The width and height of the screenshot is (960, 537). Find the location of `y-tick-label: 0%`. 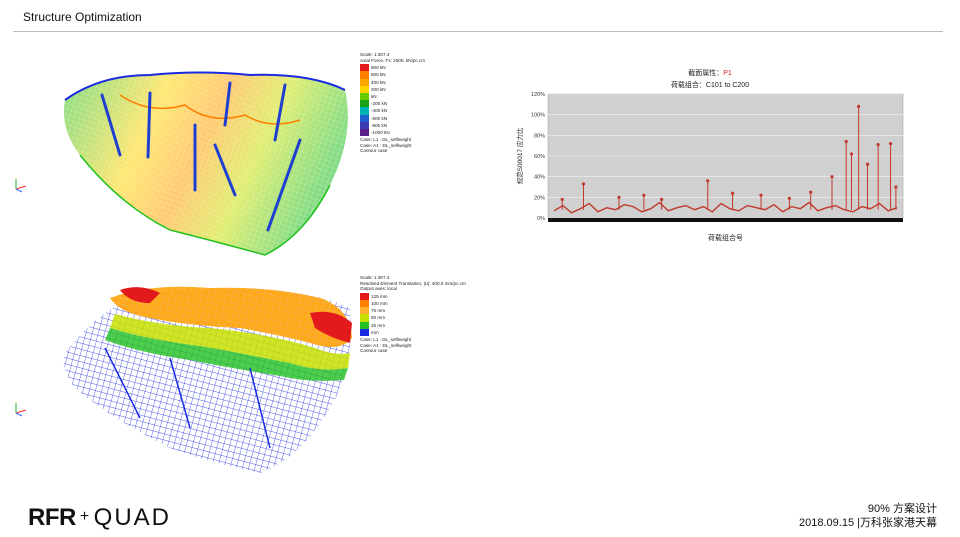

y-tick-label: 0% is located at coordinates (541, 219).